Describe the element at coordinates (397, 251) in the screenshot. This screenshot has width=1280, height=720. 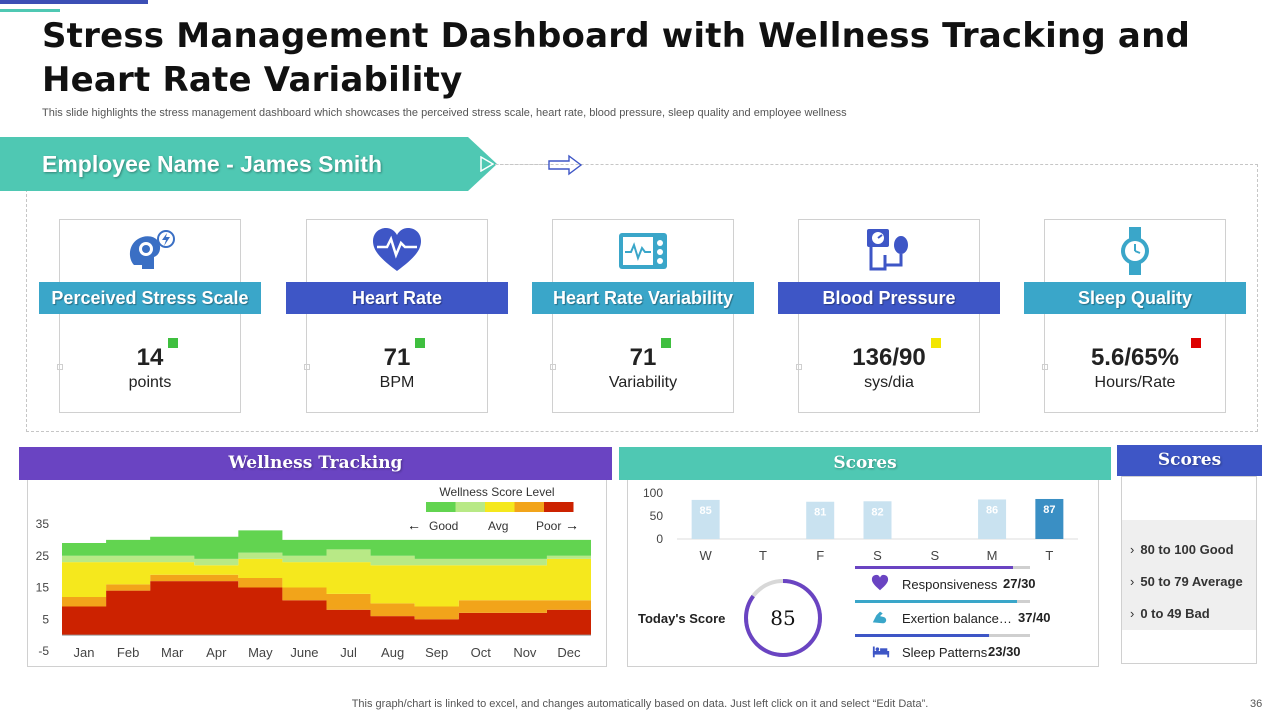
I see `heart-pulse-icon` at that location.